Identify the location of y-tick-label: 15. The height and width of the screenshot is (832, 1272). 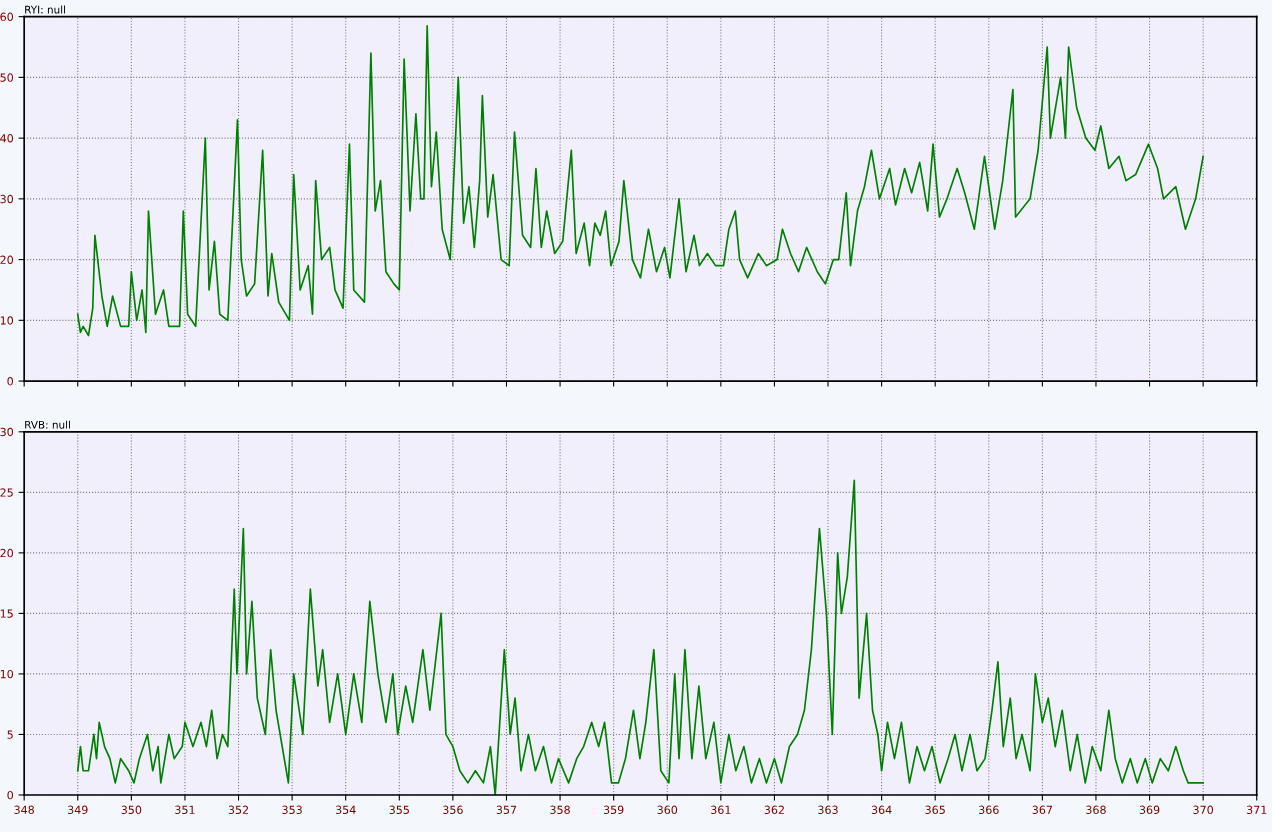
(6, 613).